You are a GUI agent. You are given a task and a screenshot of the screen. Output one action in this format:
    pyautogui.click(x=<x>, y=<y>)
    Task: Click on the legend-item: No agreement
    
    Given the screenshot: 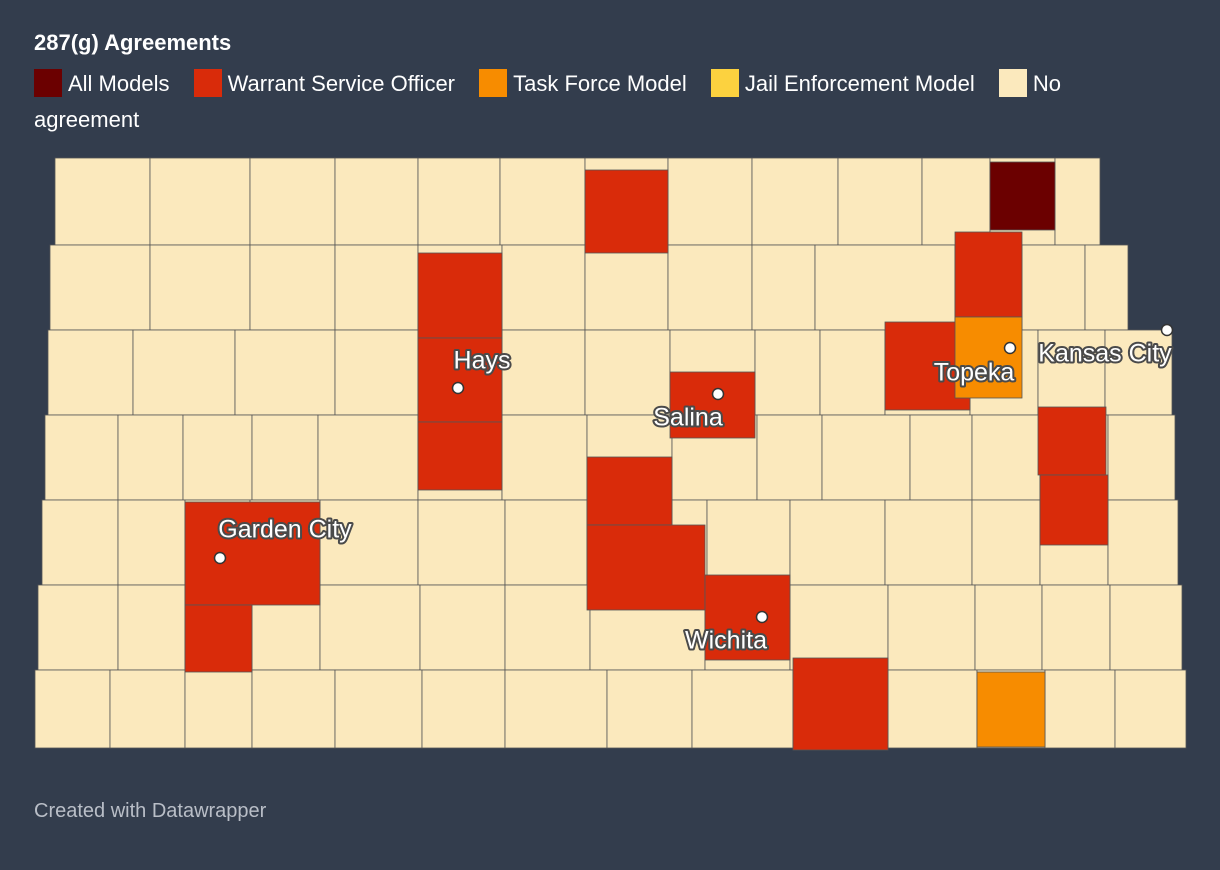 What is the action you would take?
    pyautogui.click(x=548, y=100)
    